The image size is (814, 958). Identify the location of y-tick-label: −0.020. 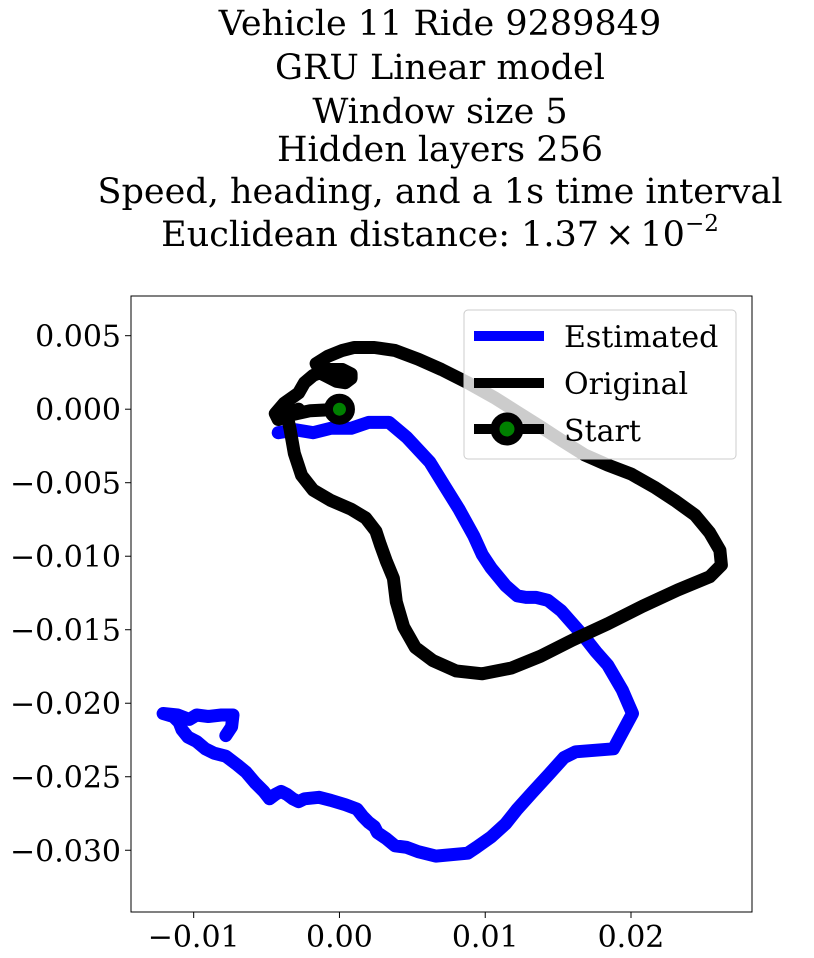
(65, 704).